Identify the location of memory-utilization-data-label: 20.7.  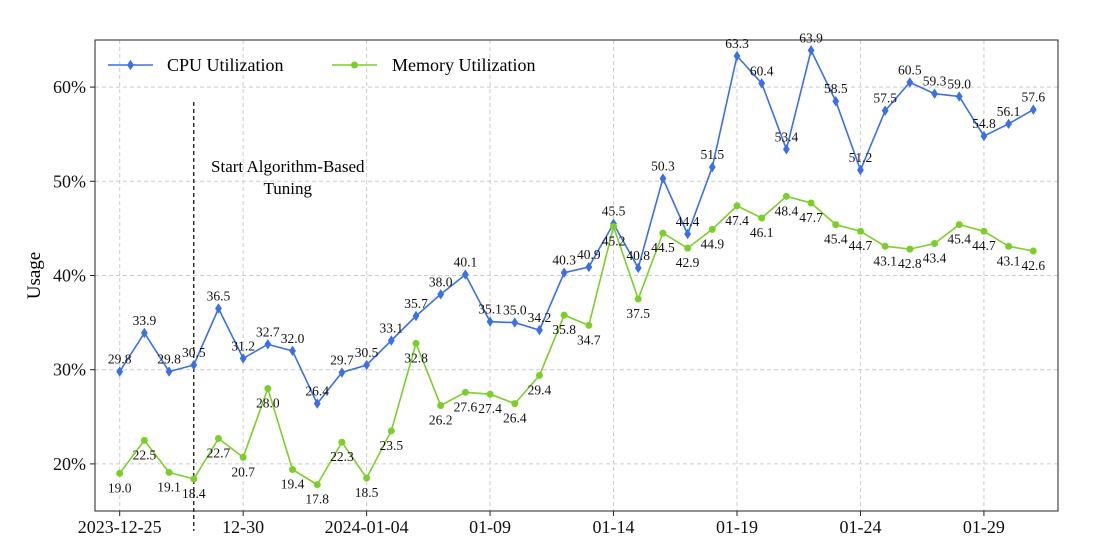
(243, 471).